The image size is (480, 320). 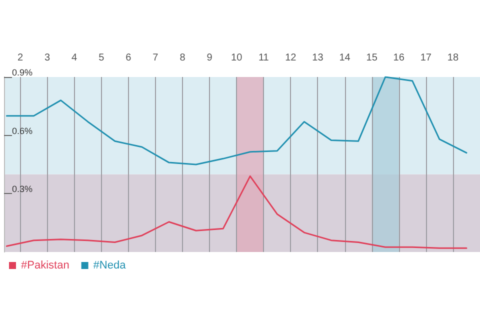 I want to click on x-tick-label: 17, so click(x=426, y=58).